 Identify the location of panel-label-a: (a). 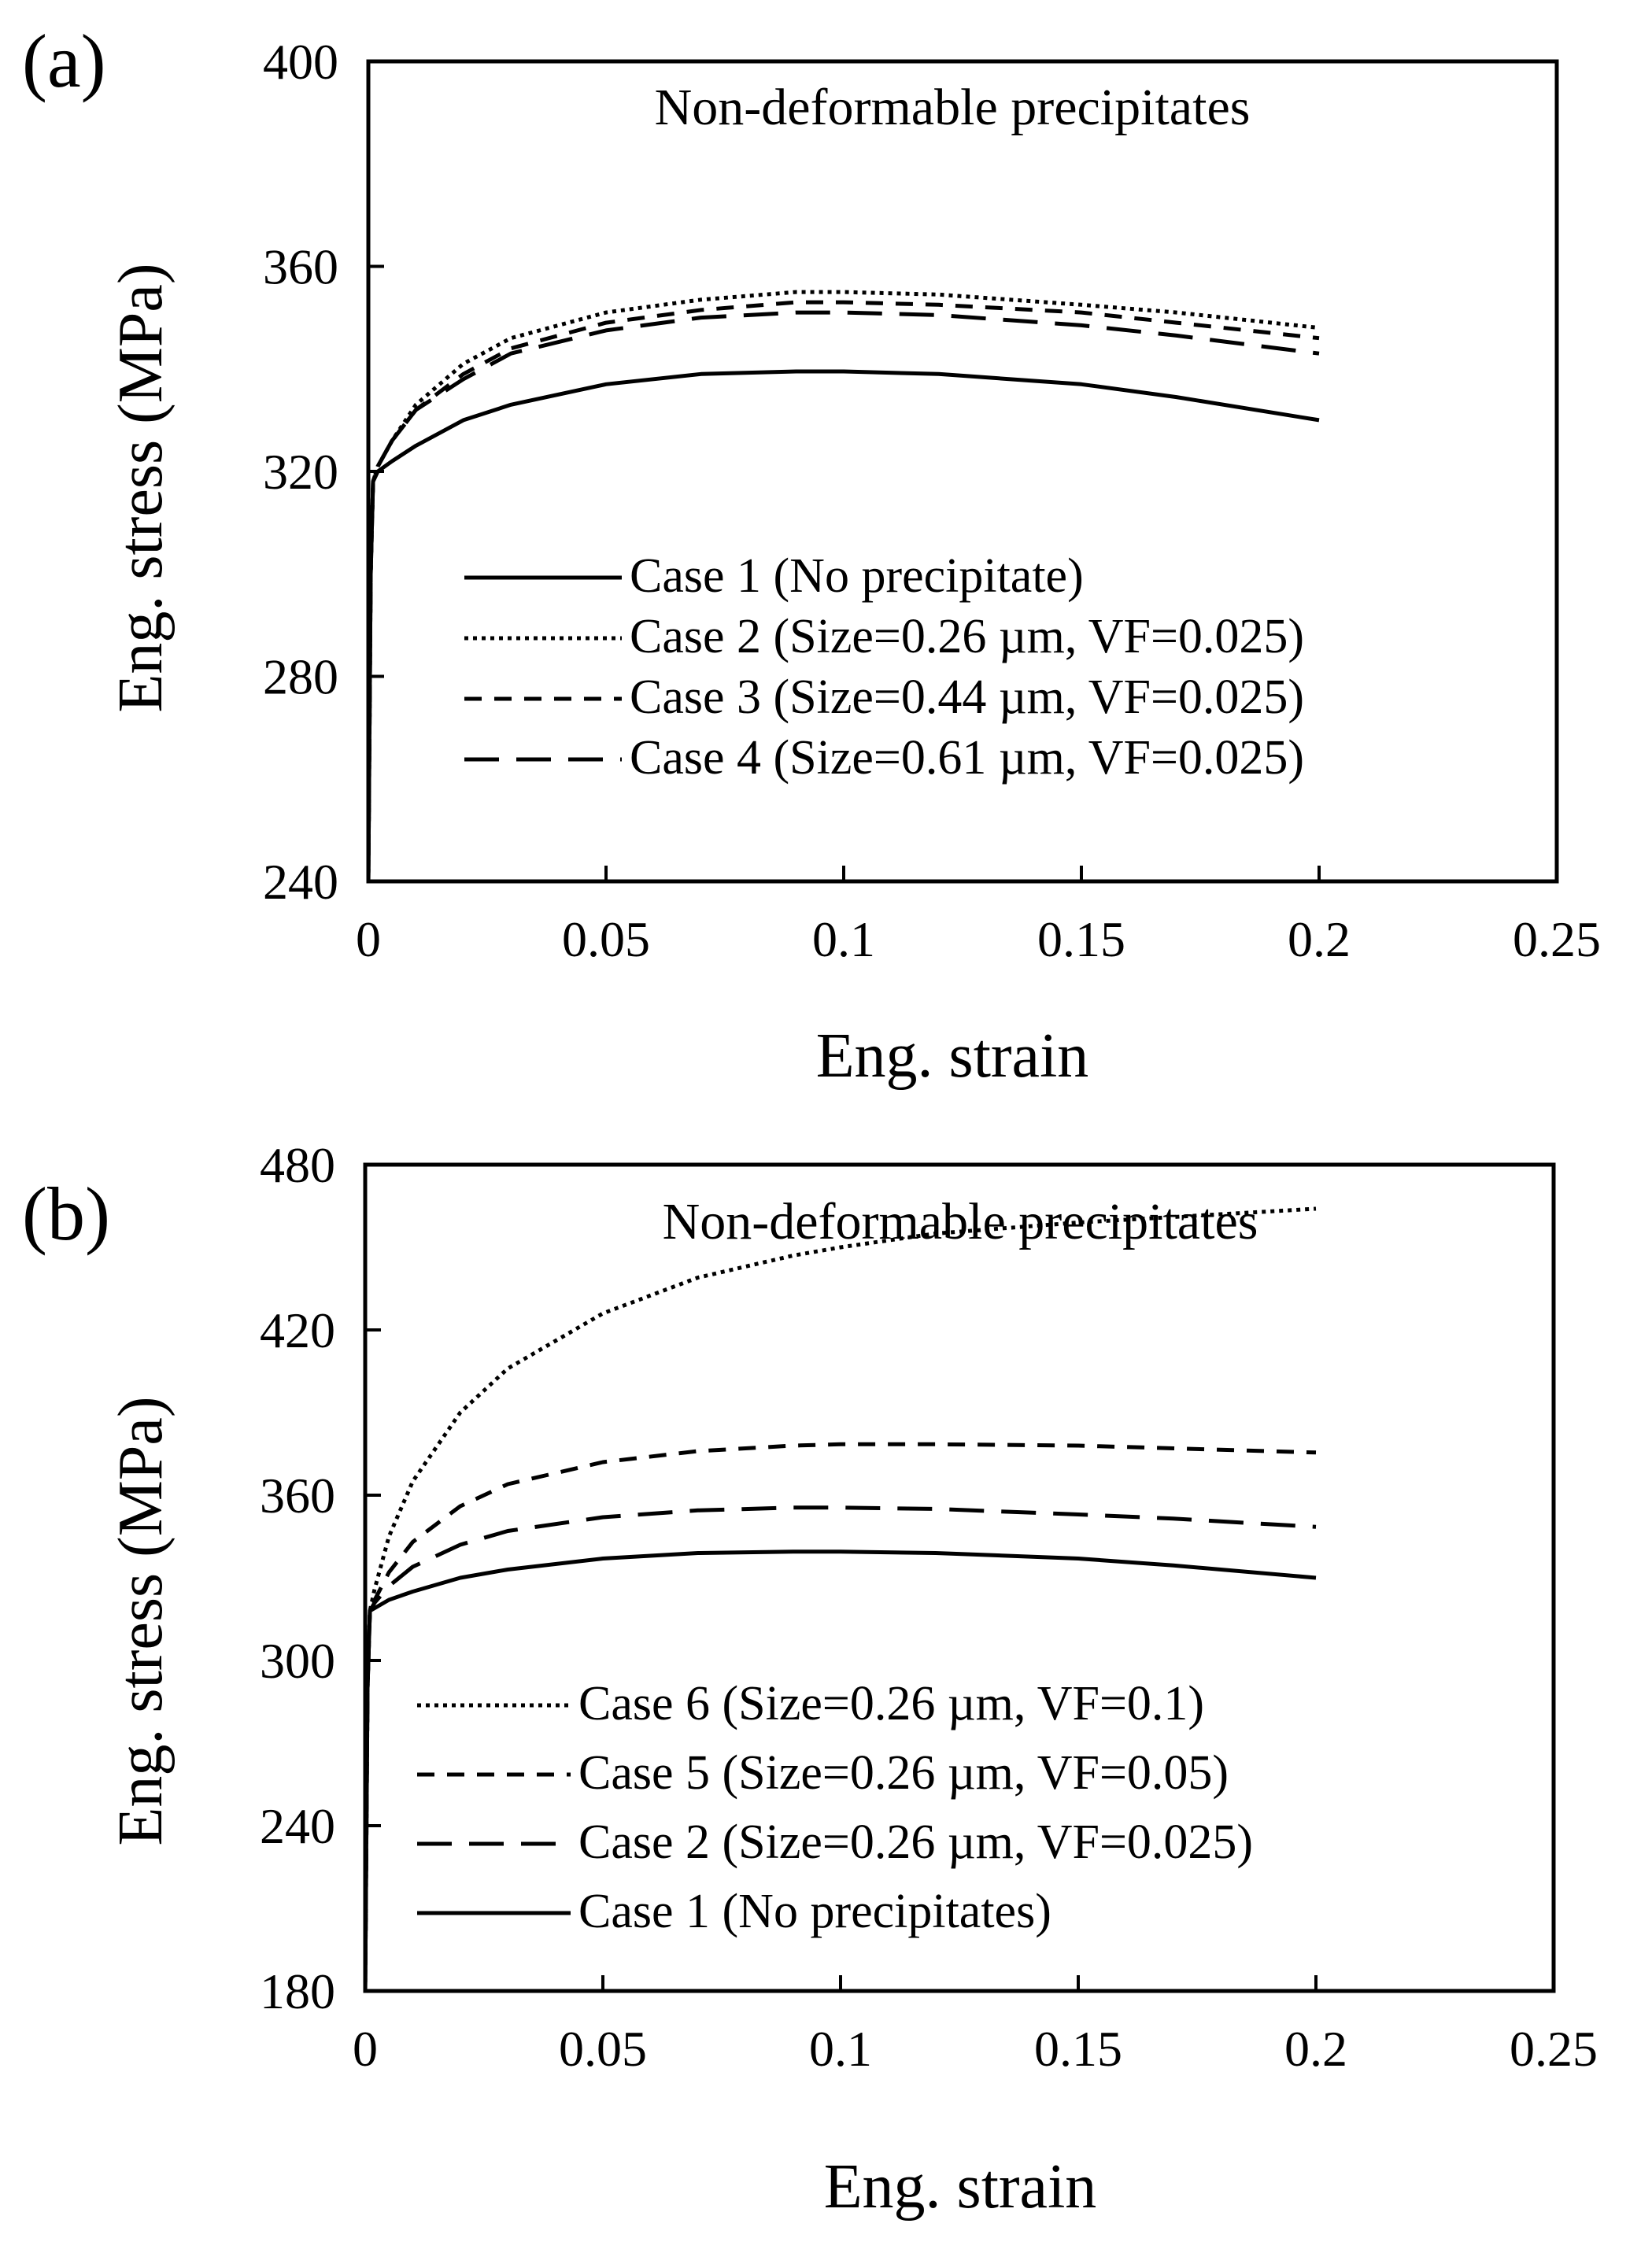
(64, 61).